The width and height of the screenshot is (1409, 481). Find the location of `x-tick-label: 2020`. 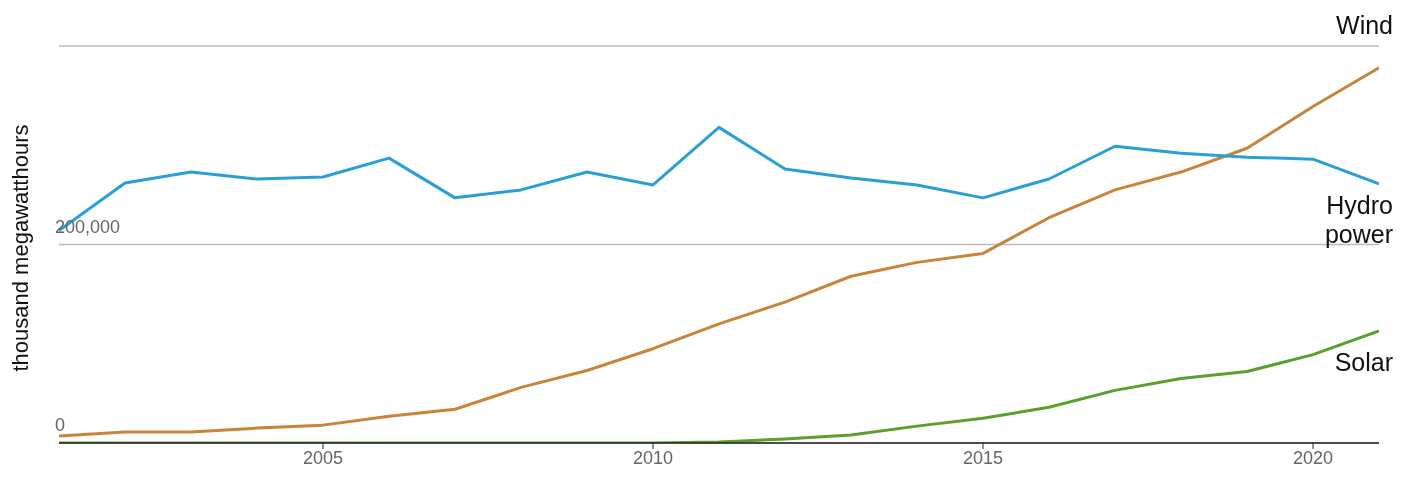

x-tick-label: 2020 is located at coordinates (1313, 457).